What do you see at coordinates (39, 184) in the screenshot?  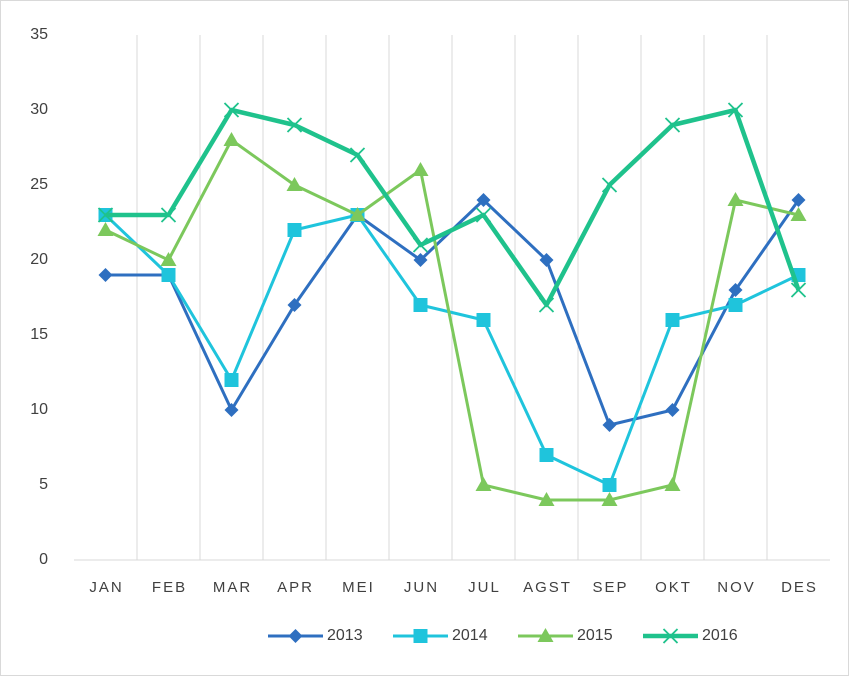 I see `y-tick-label: 25` at bounding box center [39, 184].